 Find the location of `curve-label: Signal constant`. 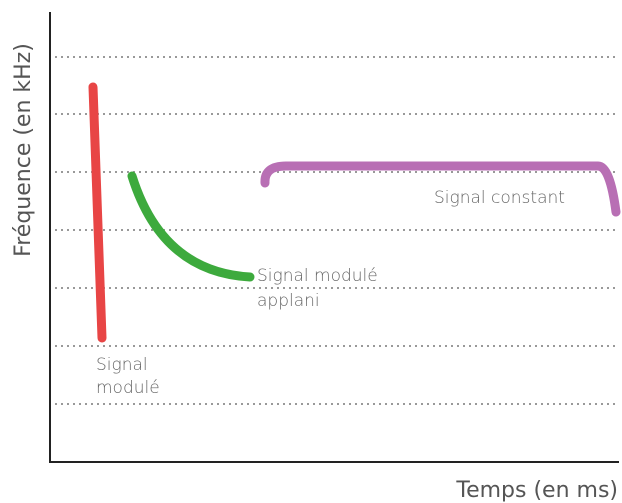

curve-label: Signal constant is located at coordinates (499, 198).